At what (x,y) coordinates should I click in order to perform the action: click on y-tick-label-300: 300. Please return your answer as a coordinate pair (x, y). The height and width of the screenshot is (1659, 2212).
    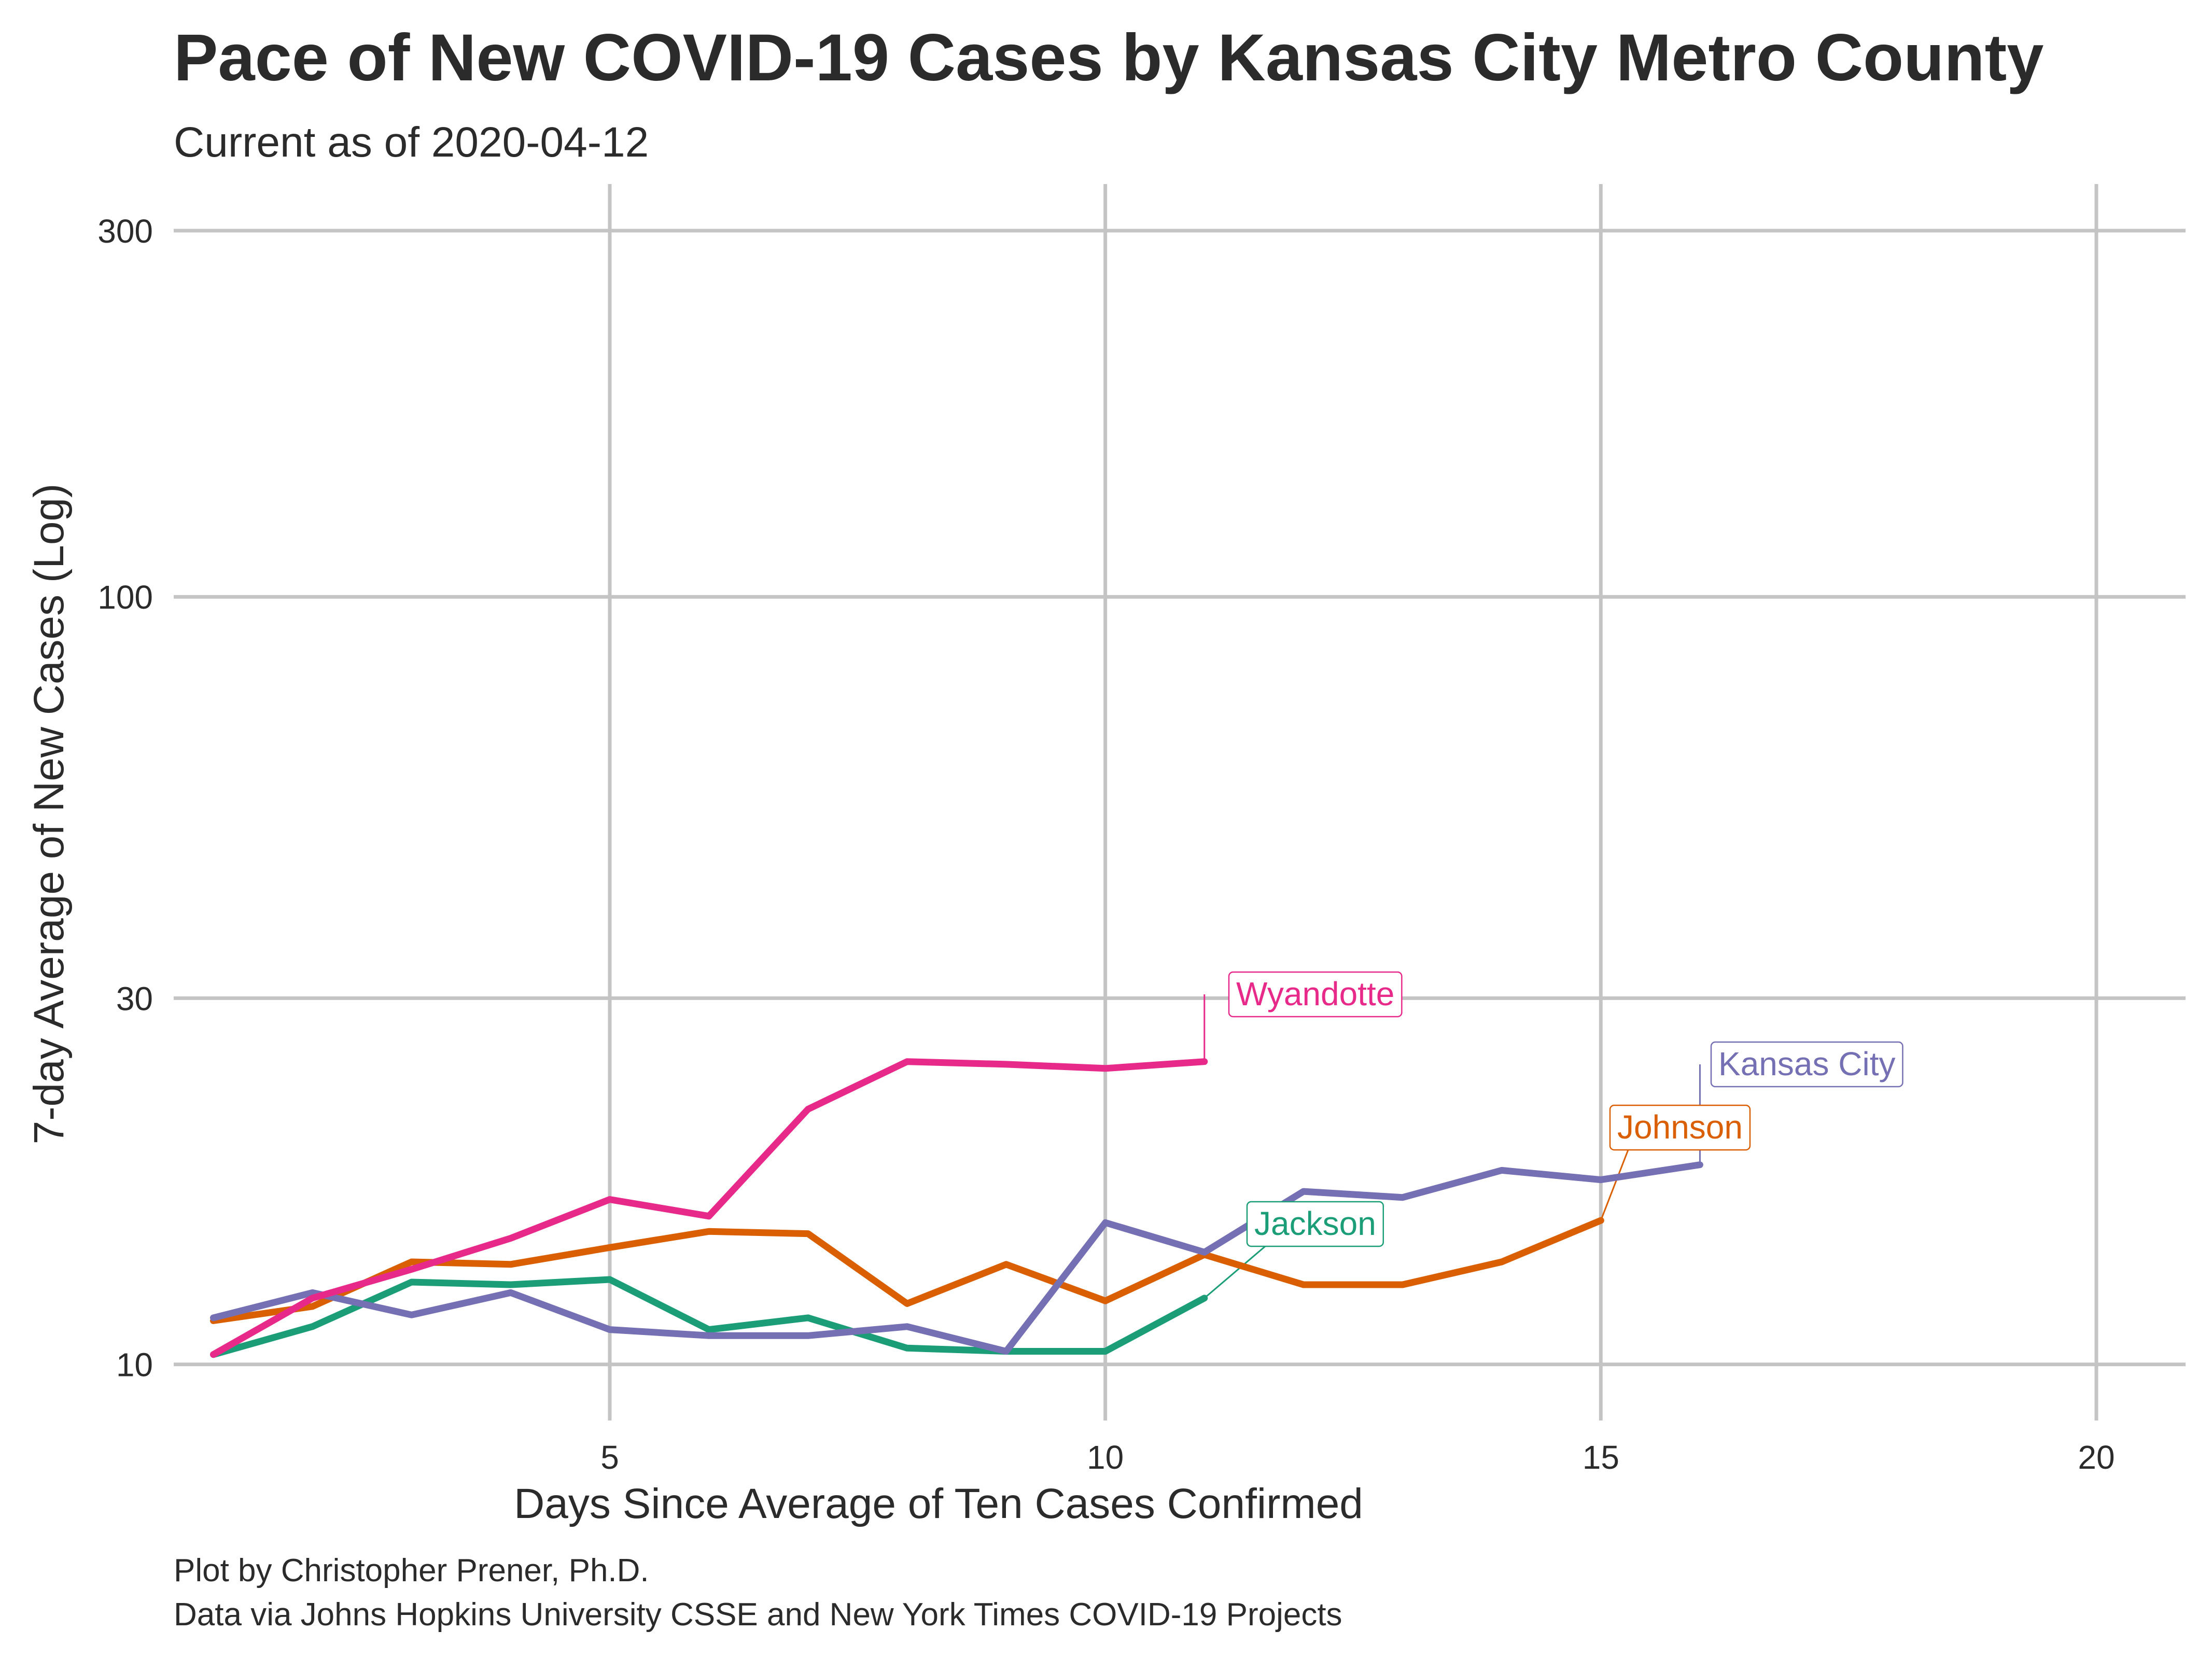
    Looking at the image, I should click on (125, 231).